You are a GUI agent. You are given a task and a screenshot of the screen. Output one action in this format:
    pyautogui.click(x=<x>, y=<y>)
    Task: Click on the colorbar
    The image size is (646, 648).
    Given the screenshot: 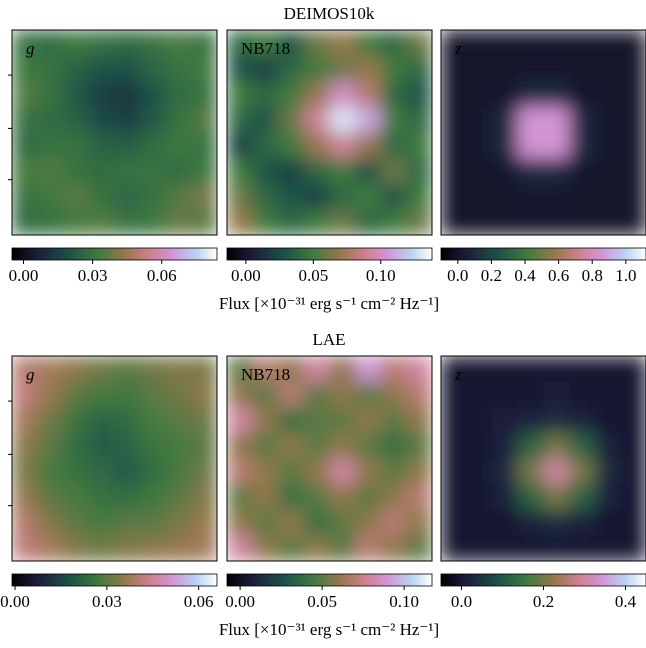 What is the action you would take?
    pyautogui.click(x=114, y=580)
    